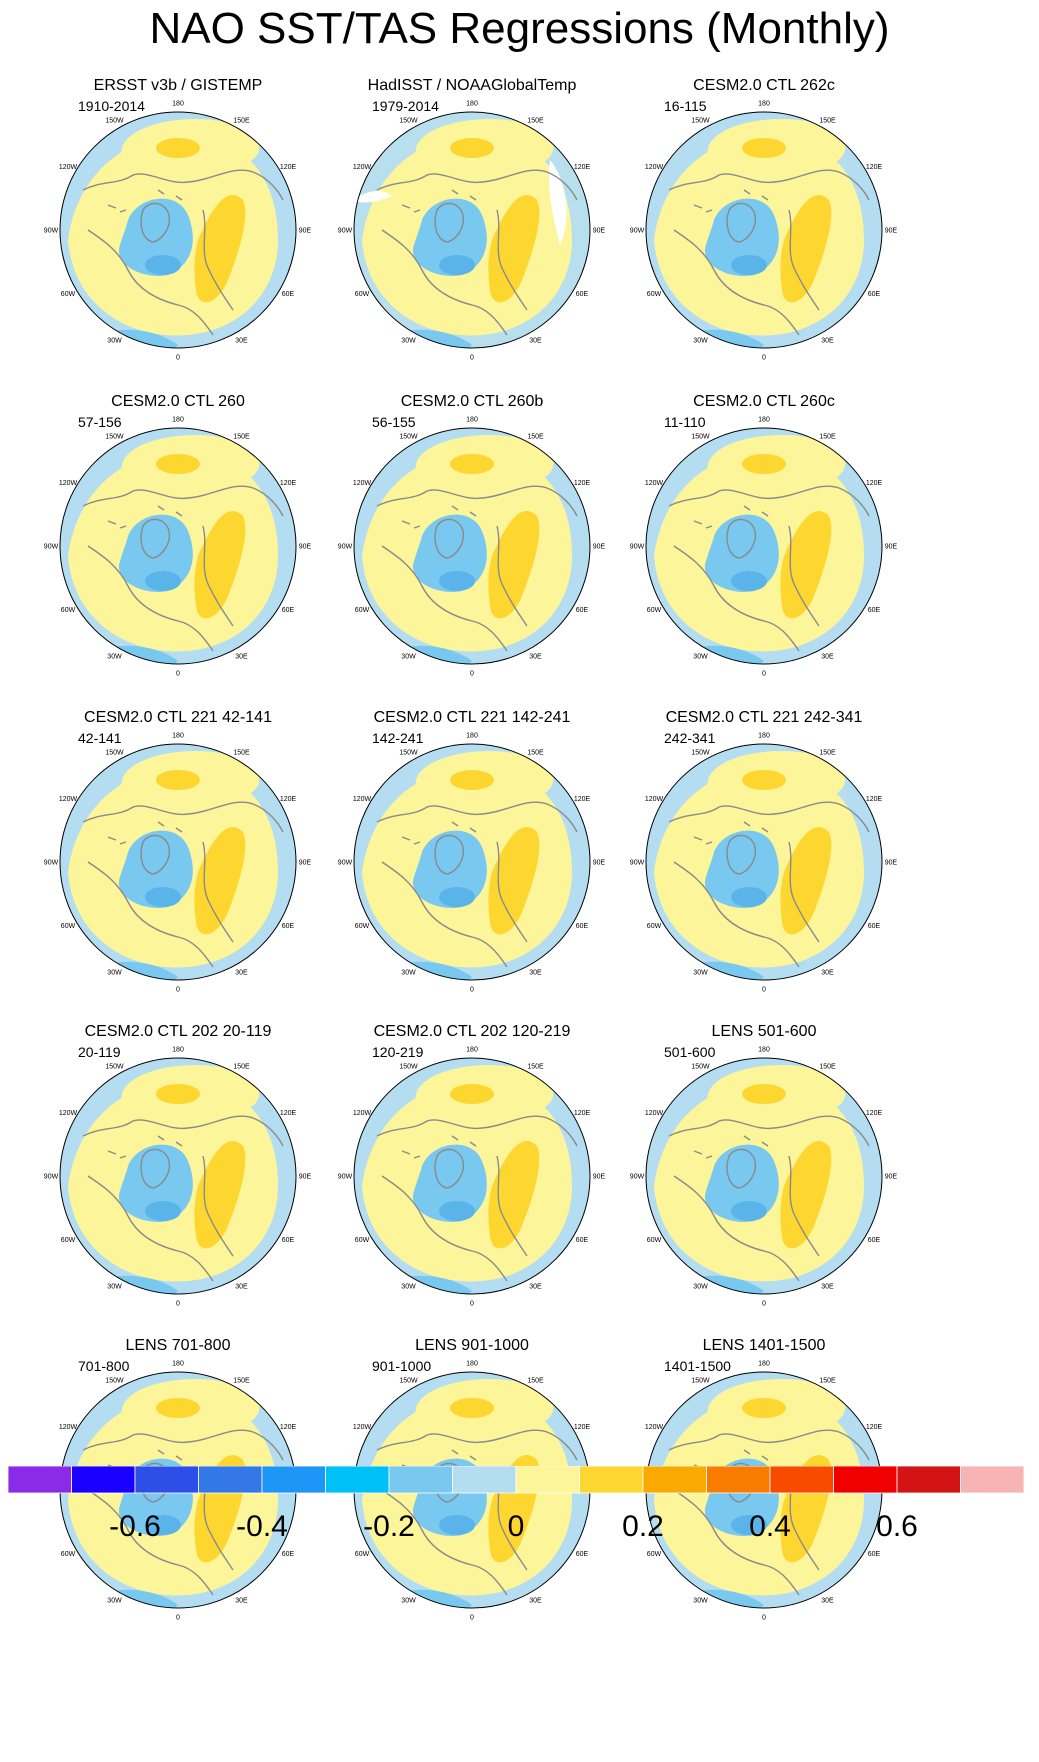  What do you see at coordinates (472, 1364) in the screenshot?
I see `longitude-label: 180` at bounding box center [472, 1364].